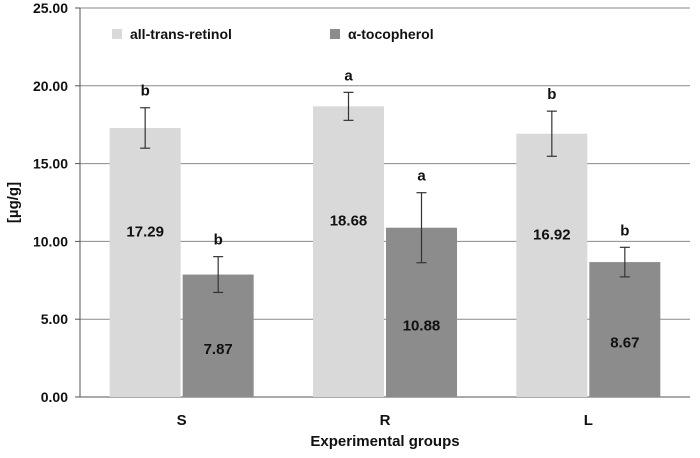 This screenshot has height=458, width=700. What do you see at coordinates (335, 34) in the screenshot?
I see `legend-swatch-tocopherol` at bounding box center [335, 34].